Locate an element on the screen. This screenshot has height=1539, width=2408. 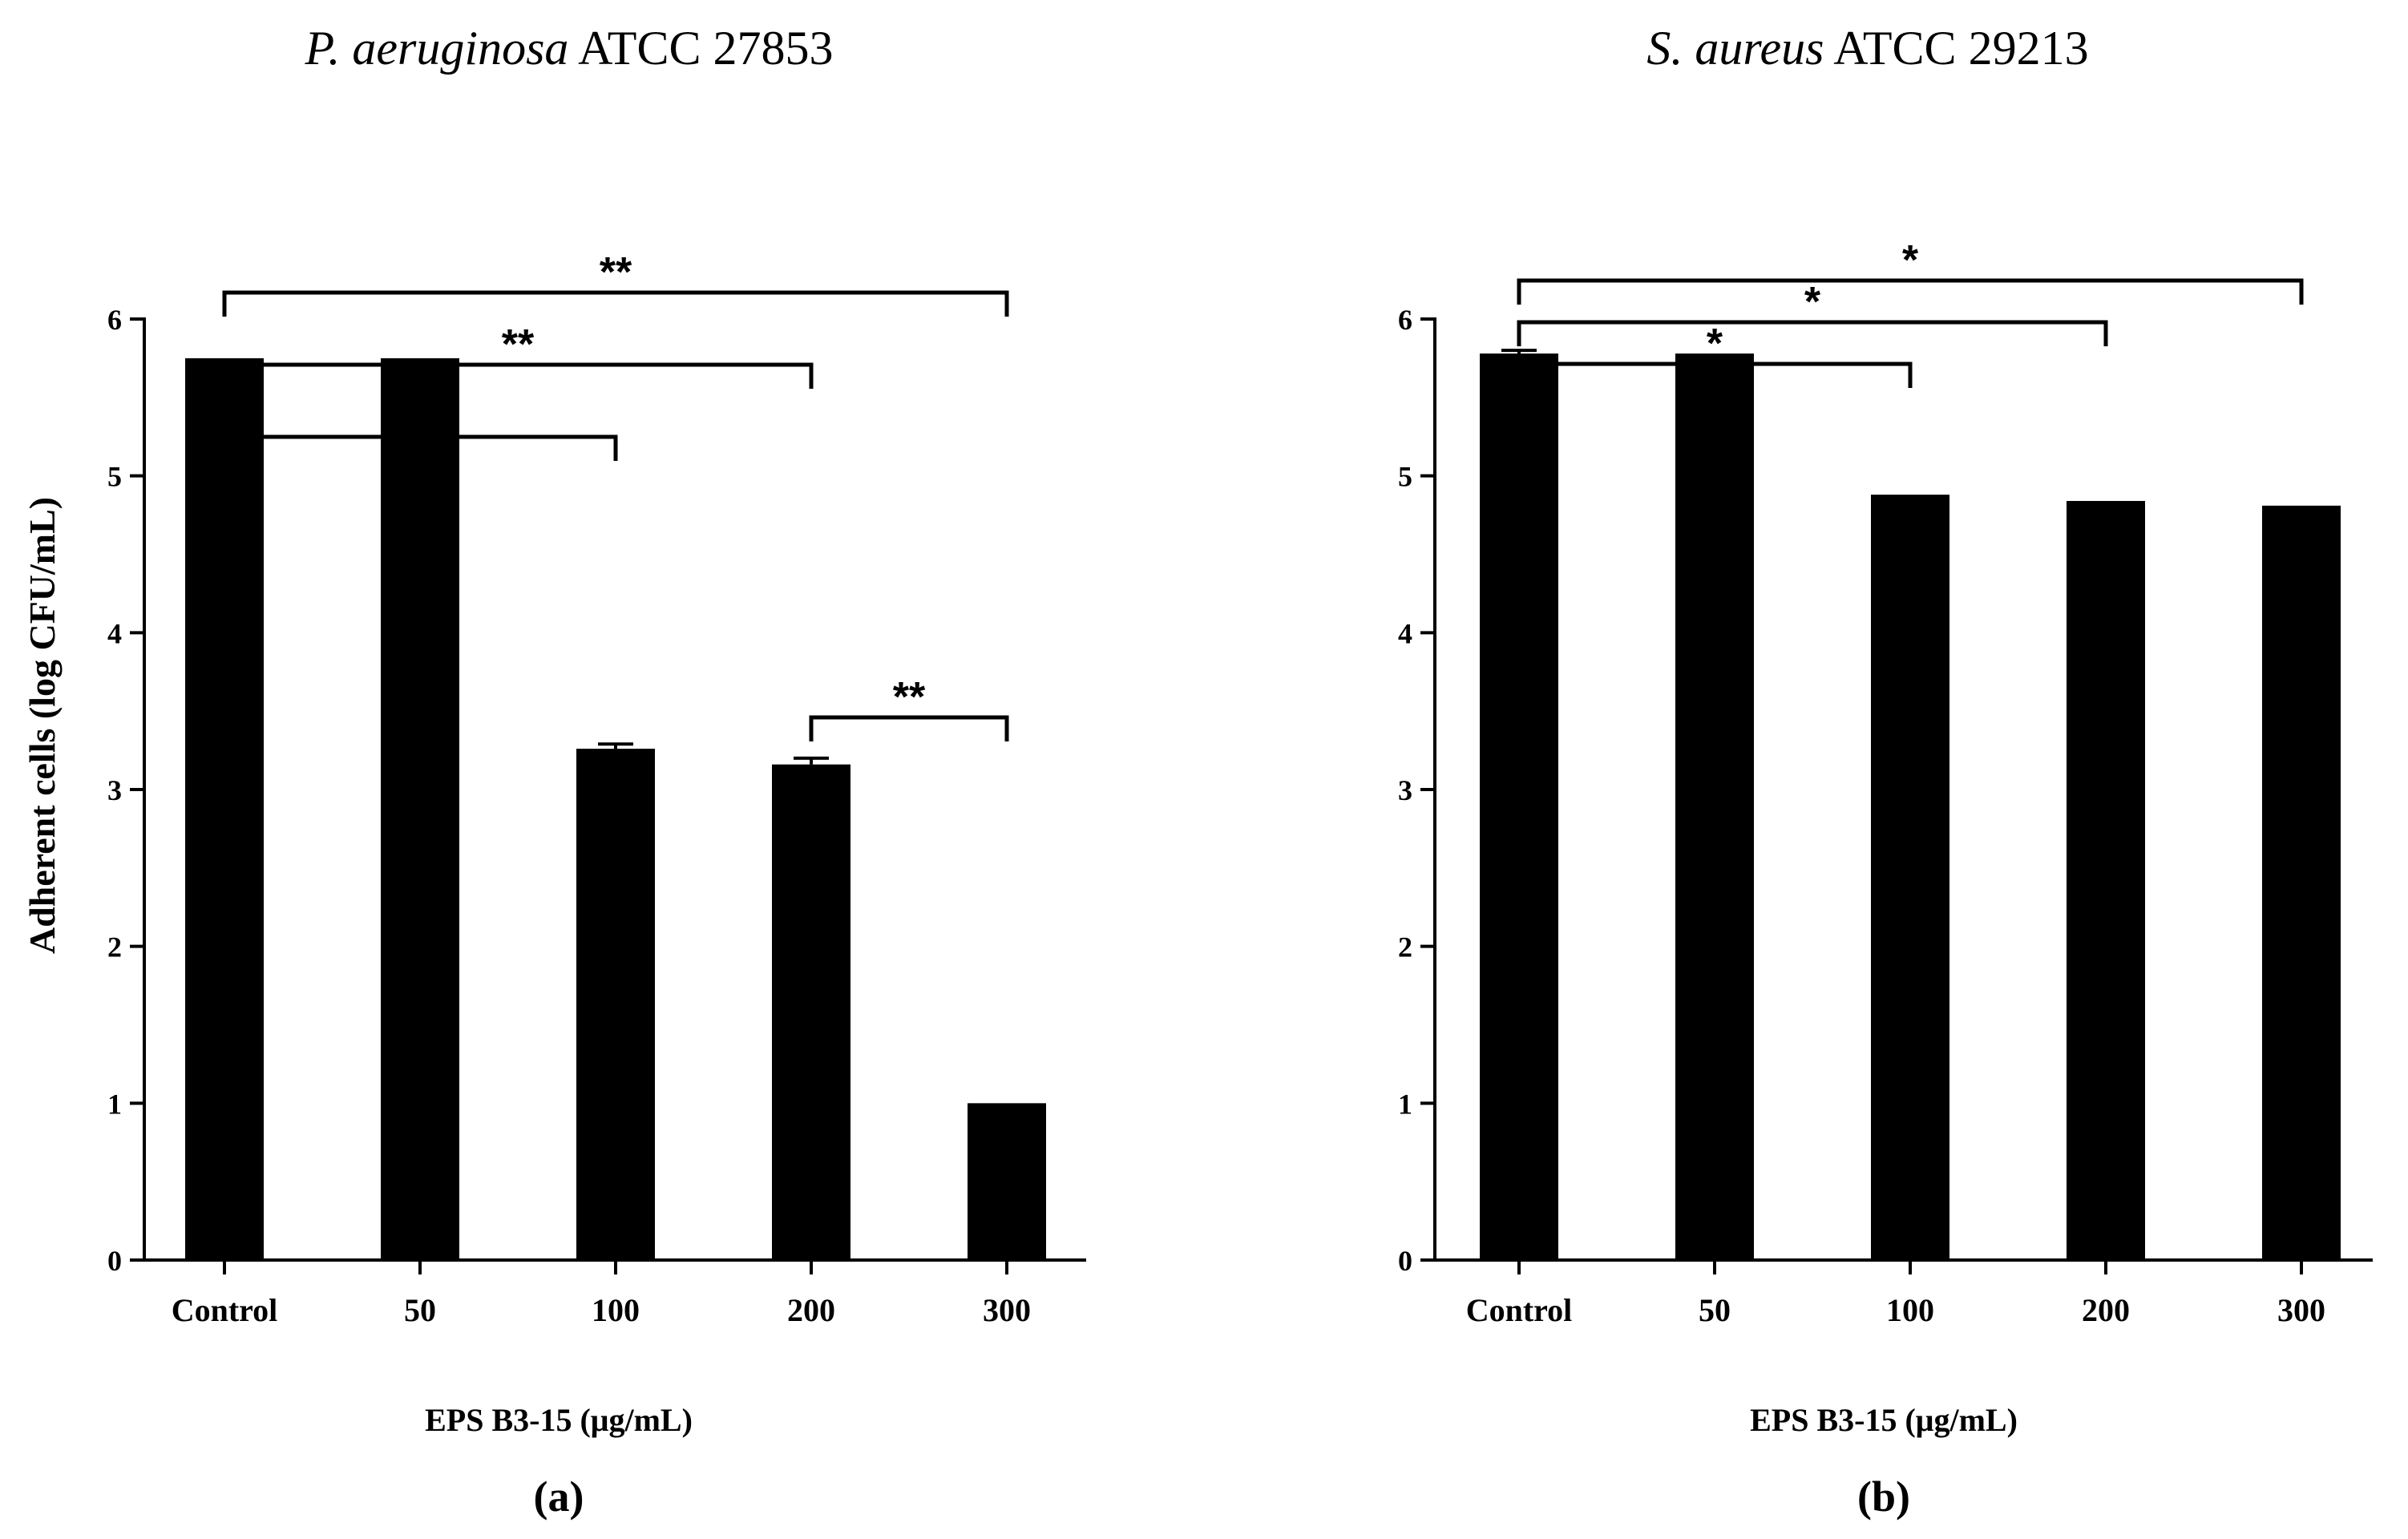
chart-b-title-strain: ATCC 29213 is located at coordinates (1956, 48).